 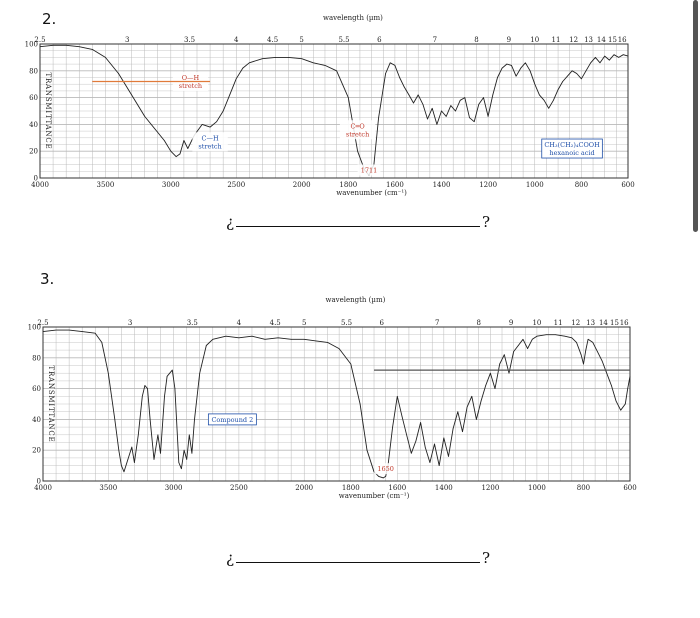 What do you see at coordinates (590, 323) in the screenshot?
I see `top-tick-label: 13` at bounding box center [590, 323].